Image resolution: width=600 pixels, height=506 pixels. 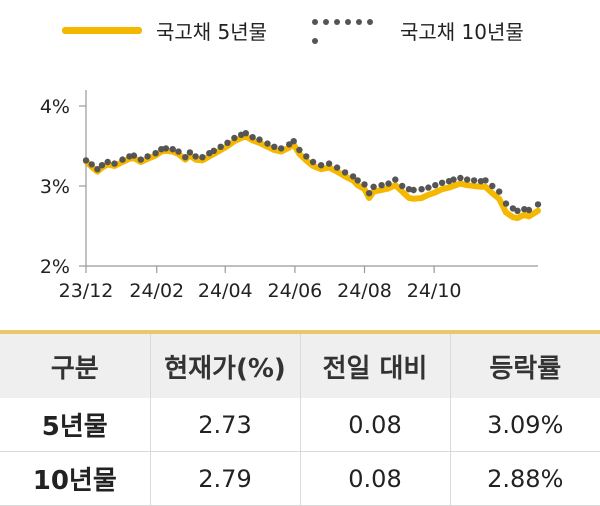 I want to click on legend-item-10y: 국고채 10년물, so click(x=418, y=30).